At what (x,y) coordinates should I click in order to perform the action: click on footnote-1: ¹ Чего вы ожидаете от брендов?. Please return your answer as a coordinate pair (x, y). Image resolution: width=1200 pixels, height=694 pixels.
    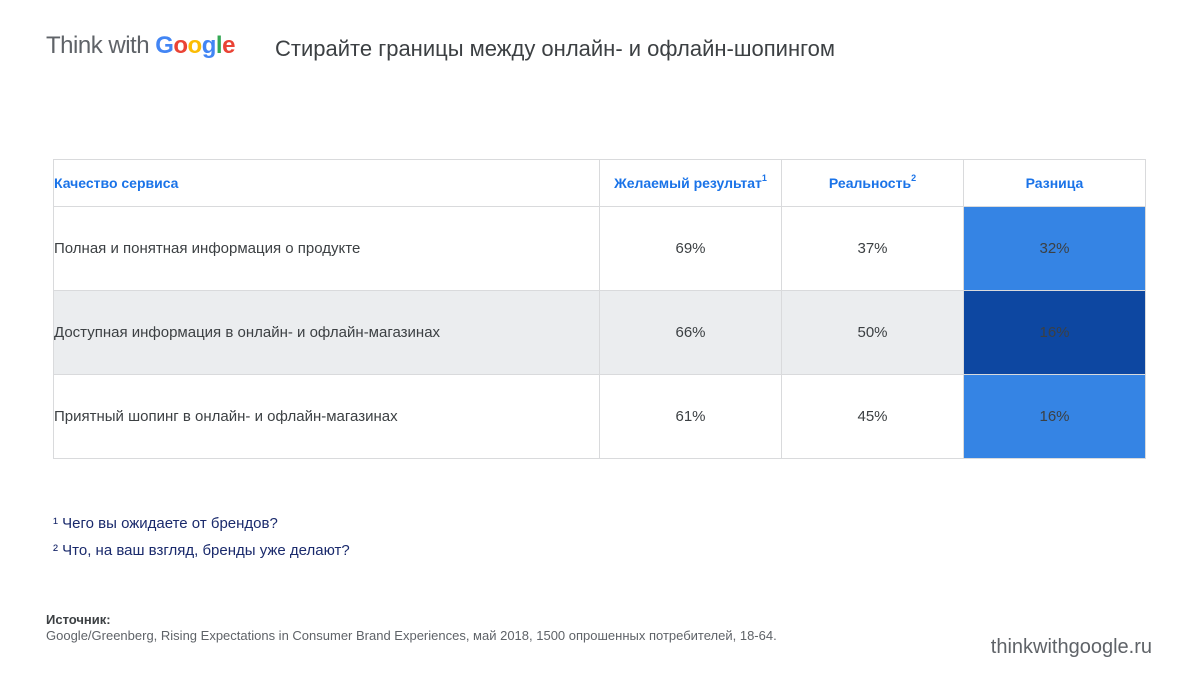
    Looking at the image, I should click on (165, 523).